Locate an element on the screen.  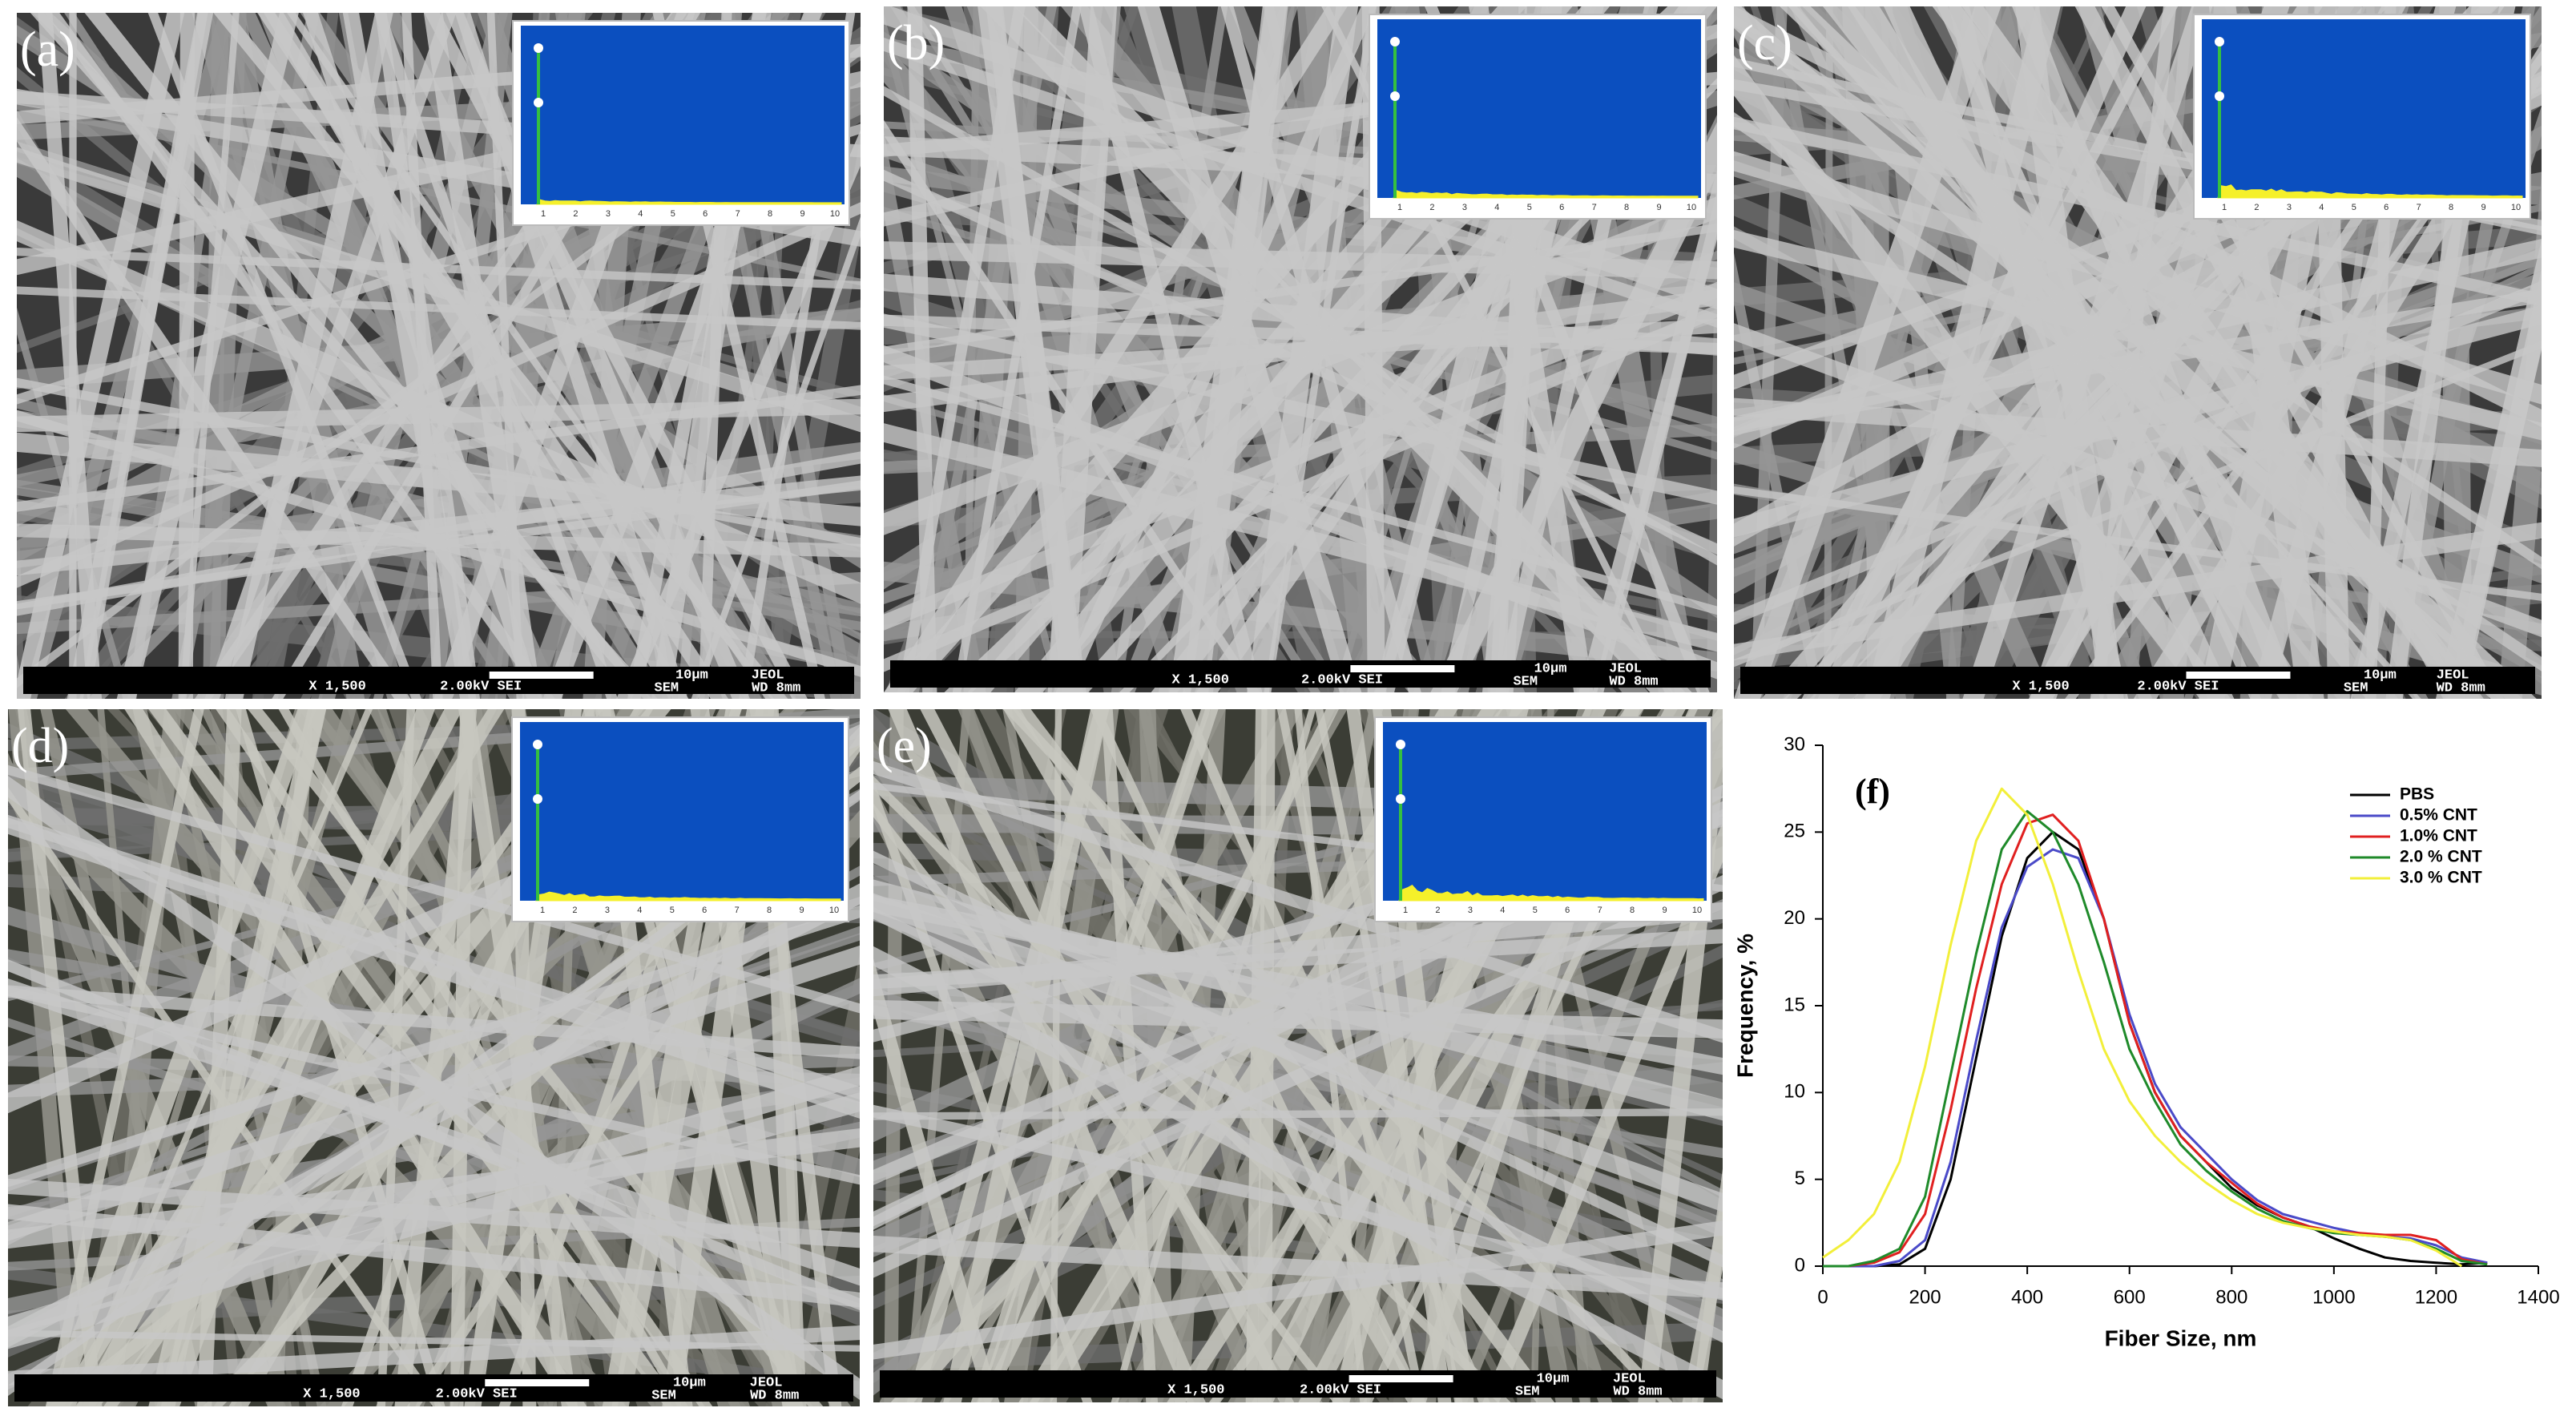
y-tick-label: 25 is located at coordinates (1794, 831).